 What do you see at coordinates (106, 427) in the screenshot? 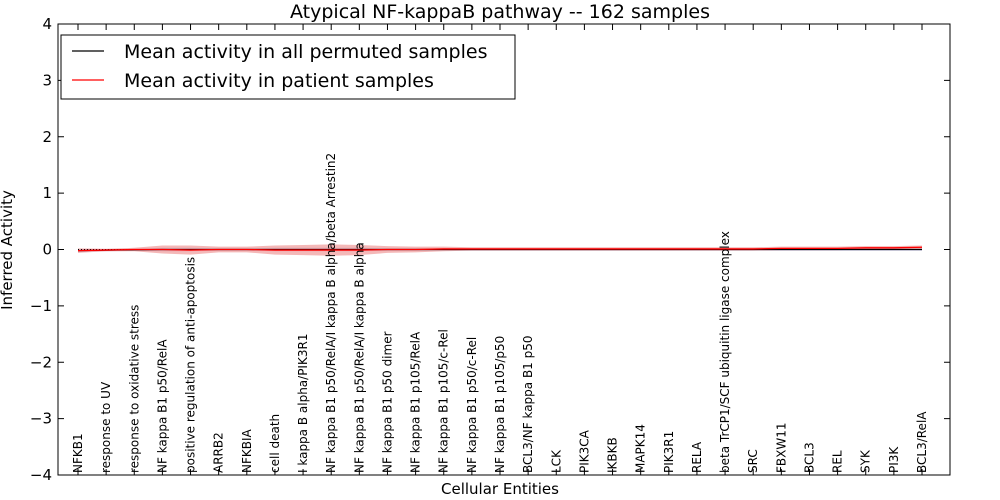
I see `category-label: response to UV` at bounding box center [106, 427].